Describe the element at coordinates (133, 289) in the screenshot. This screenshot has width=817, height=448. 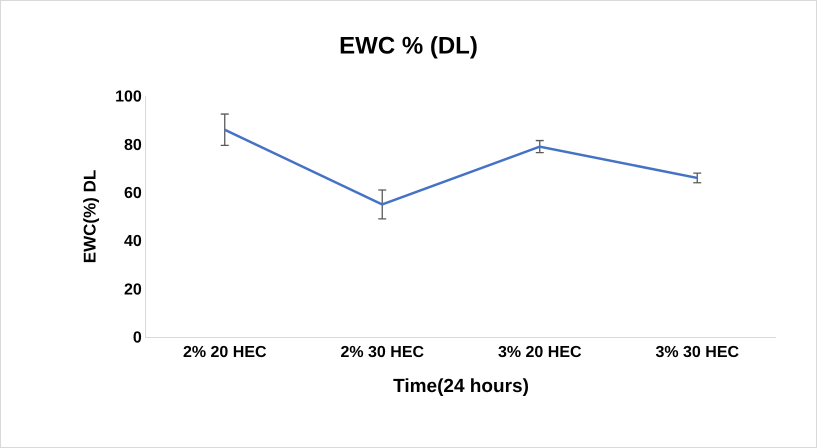
I see `y-tick-label: 20` at that location.